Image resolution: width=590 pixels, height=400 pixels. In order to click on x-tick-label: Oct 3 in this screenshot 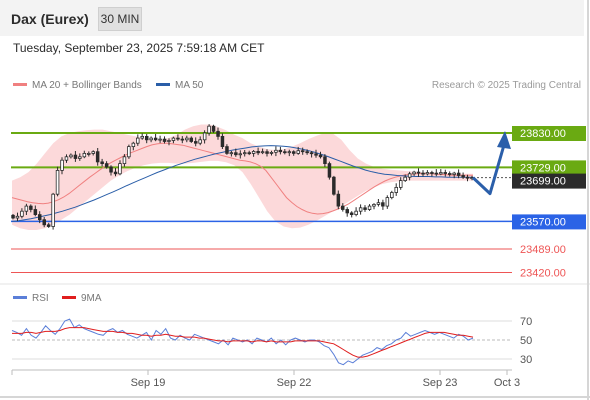, I will do `click(507, 383)`.